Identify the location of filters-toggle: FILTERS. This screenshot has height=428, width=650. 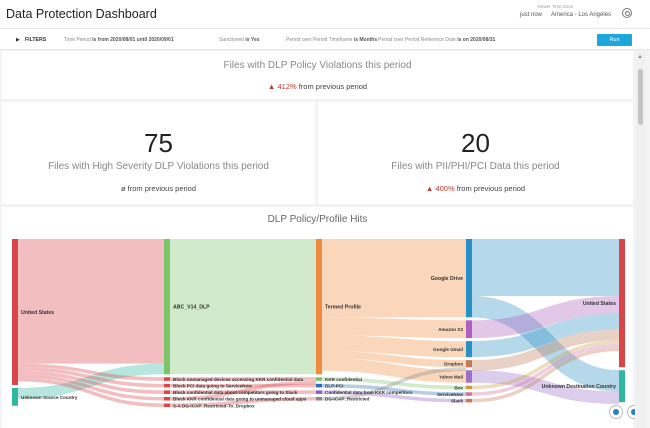
(36, 40).